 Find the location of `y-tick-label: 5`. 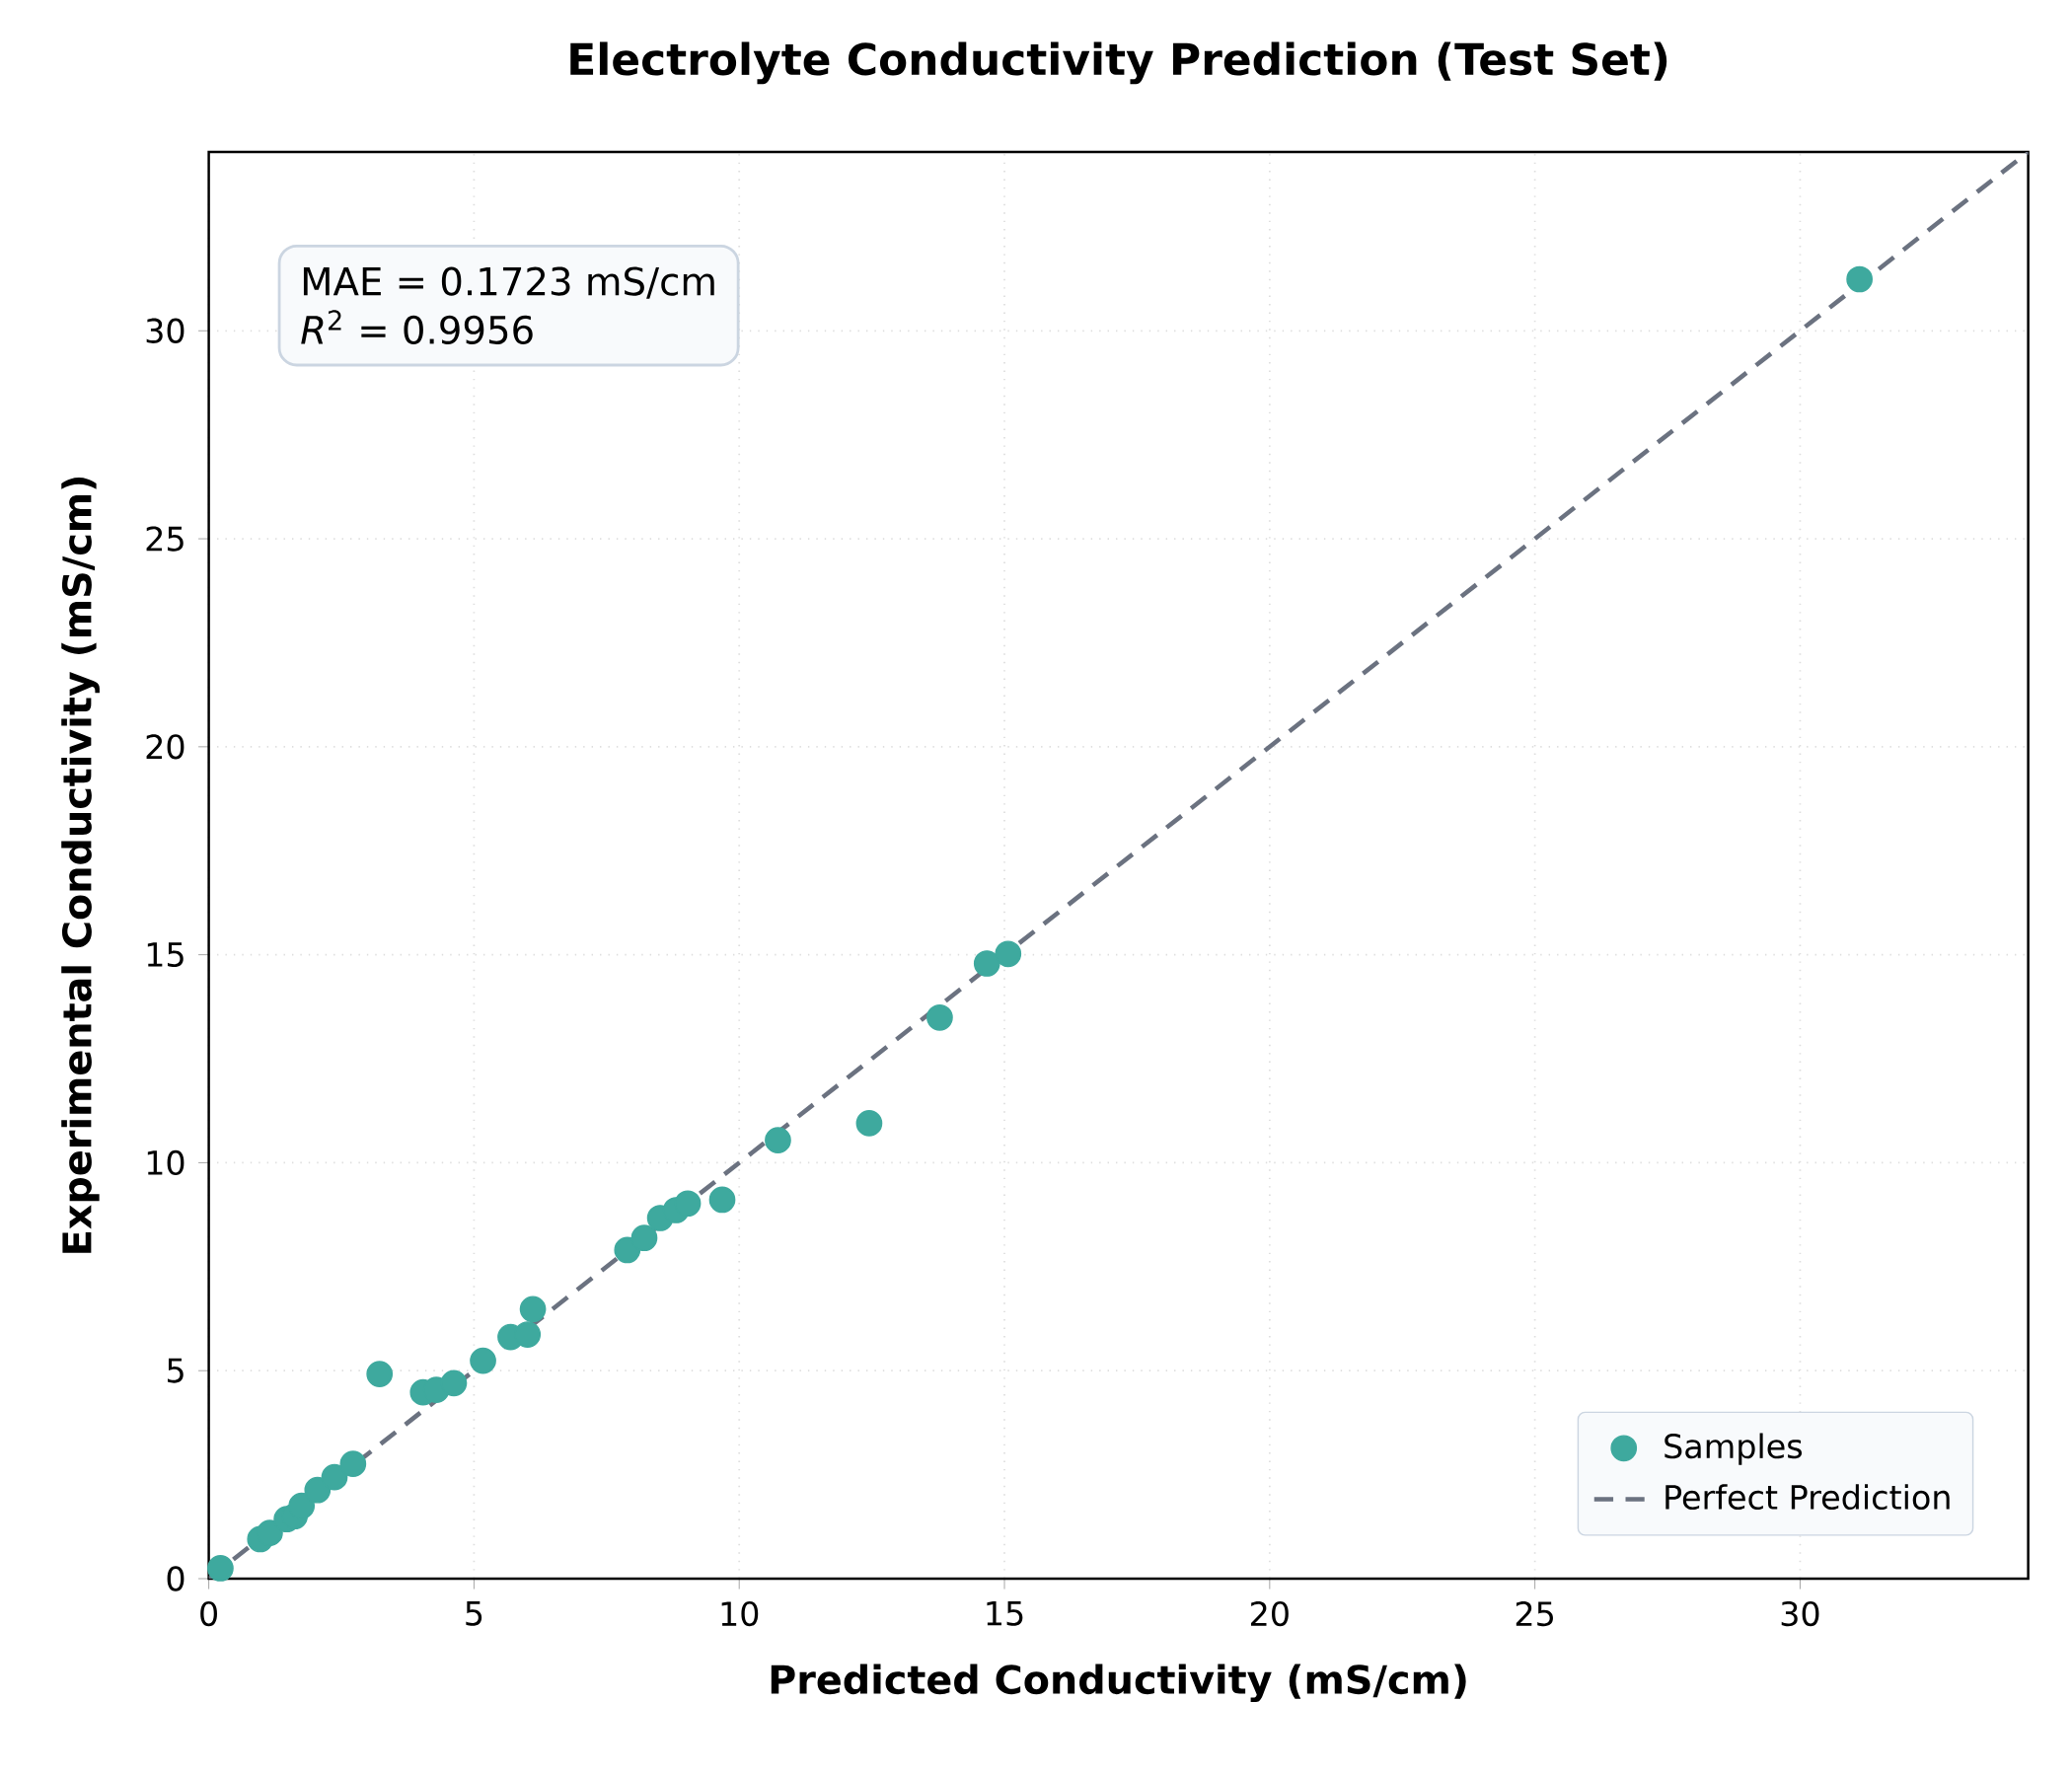

y-tick-label: 5 is located at coordinates (176, 1371).